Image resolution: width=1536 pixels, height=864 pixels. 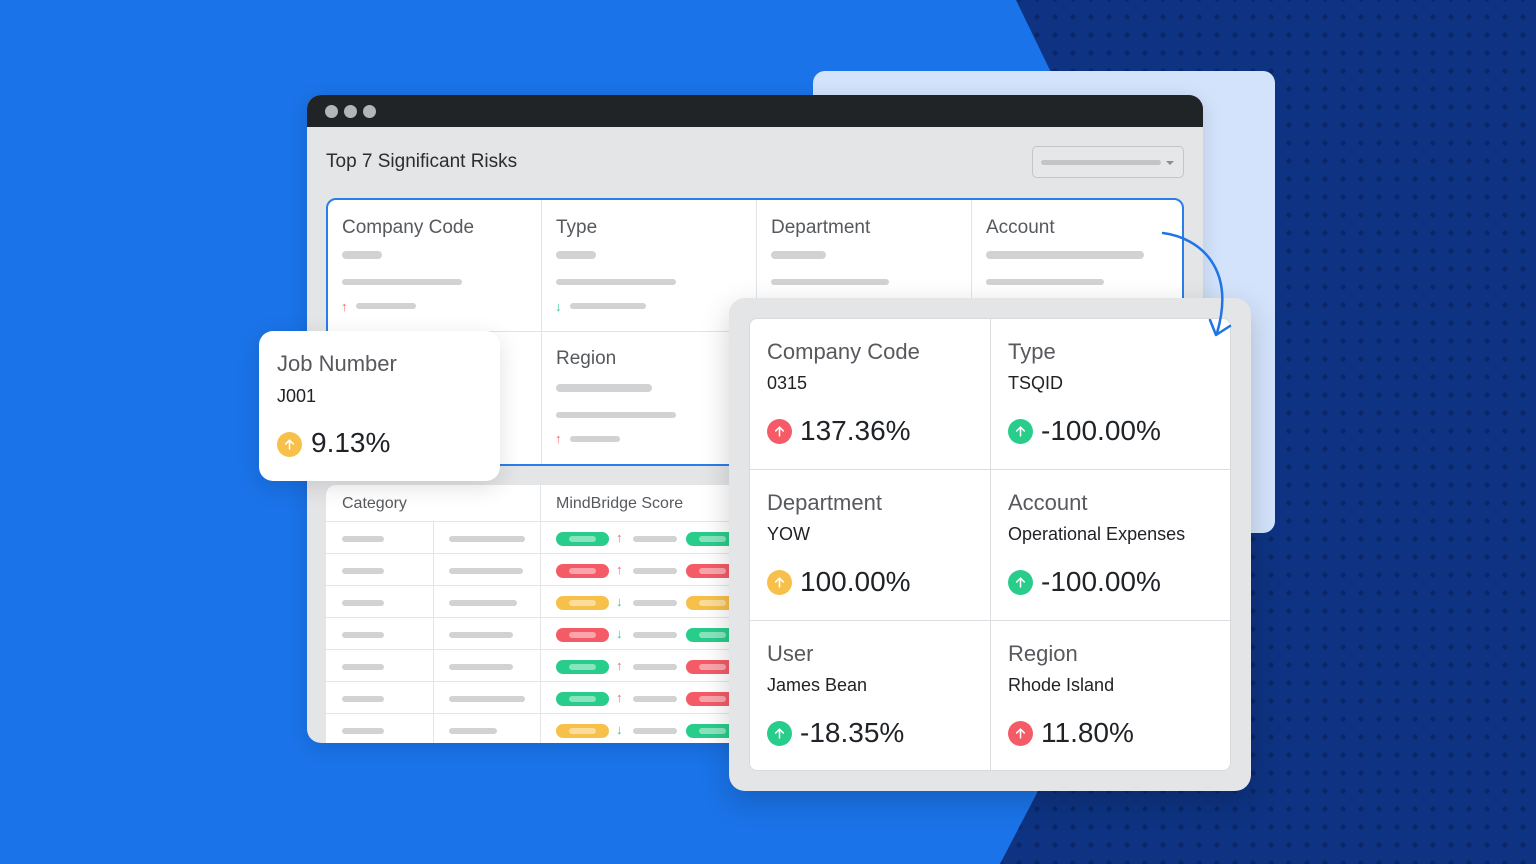 What do you see at coordinates (351, 442) in the screenshot?
I see `card-percent: 9.13%` at bounding box center [351, 442].